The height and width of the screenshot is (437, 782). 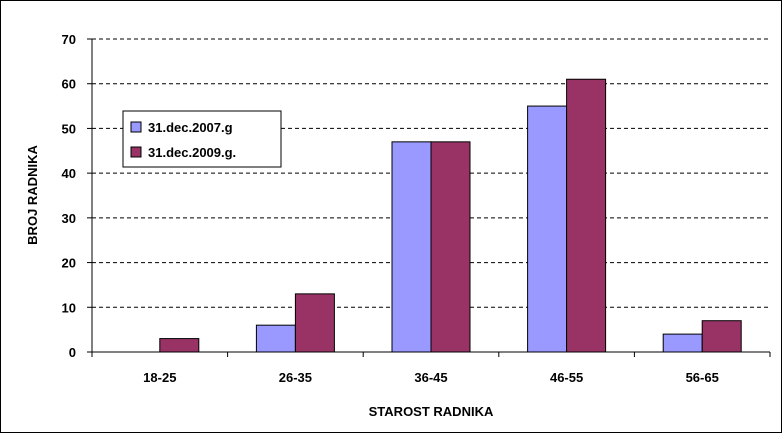 I want to click on y-tick-label: 0, so click(x=72, y=352).